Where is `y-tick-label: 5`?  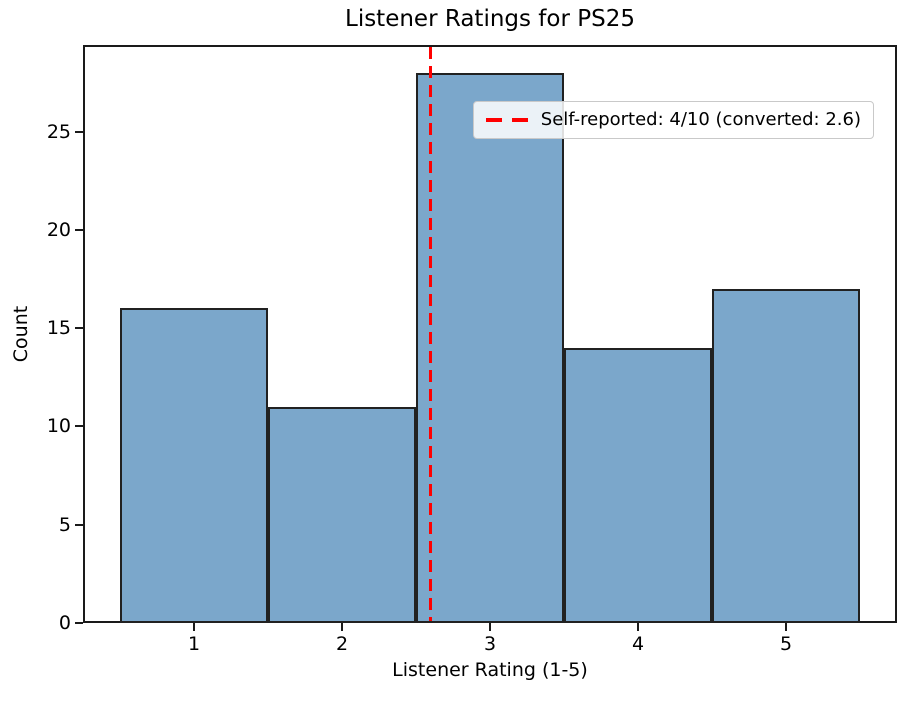
y-tick-label: 5 is located at coordinates (64, 524).